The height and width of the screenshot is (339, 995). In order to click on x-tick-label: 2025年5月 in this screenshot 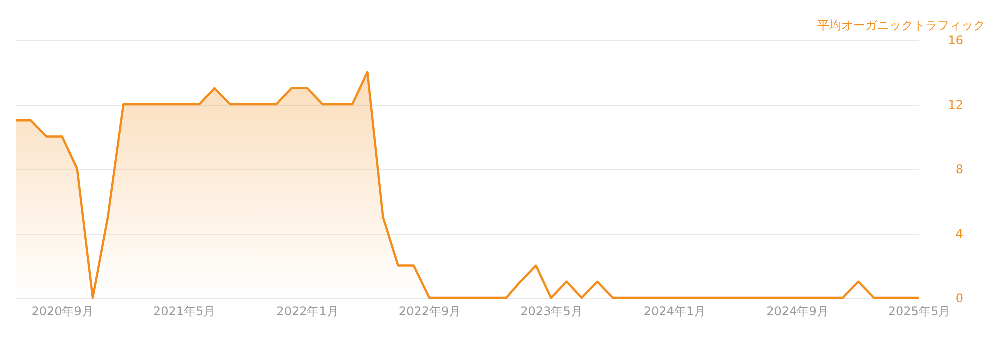, I will do `click(919, 311)`.